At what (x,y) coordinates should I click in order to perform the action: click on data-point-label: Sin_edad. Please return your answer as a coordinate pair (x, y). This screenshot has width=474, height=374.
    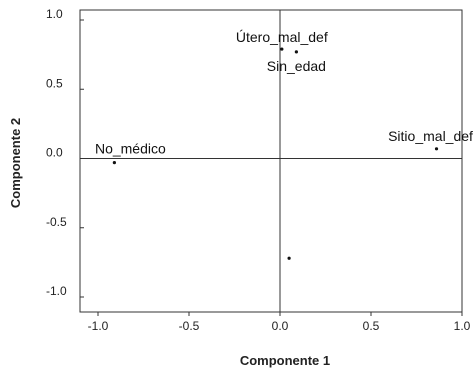
    Looking at the image, I should click on (296, 66).